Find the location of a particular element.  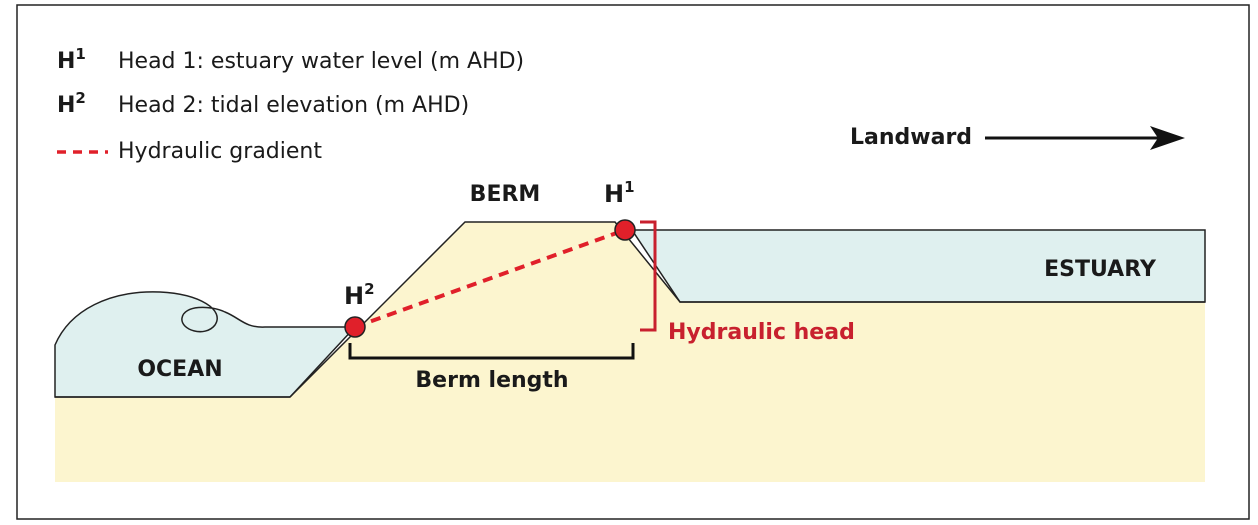

ocean-water is located at coordinates (205, 344).